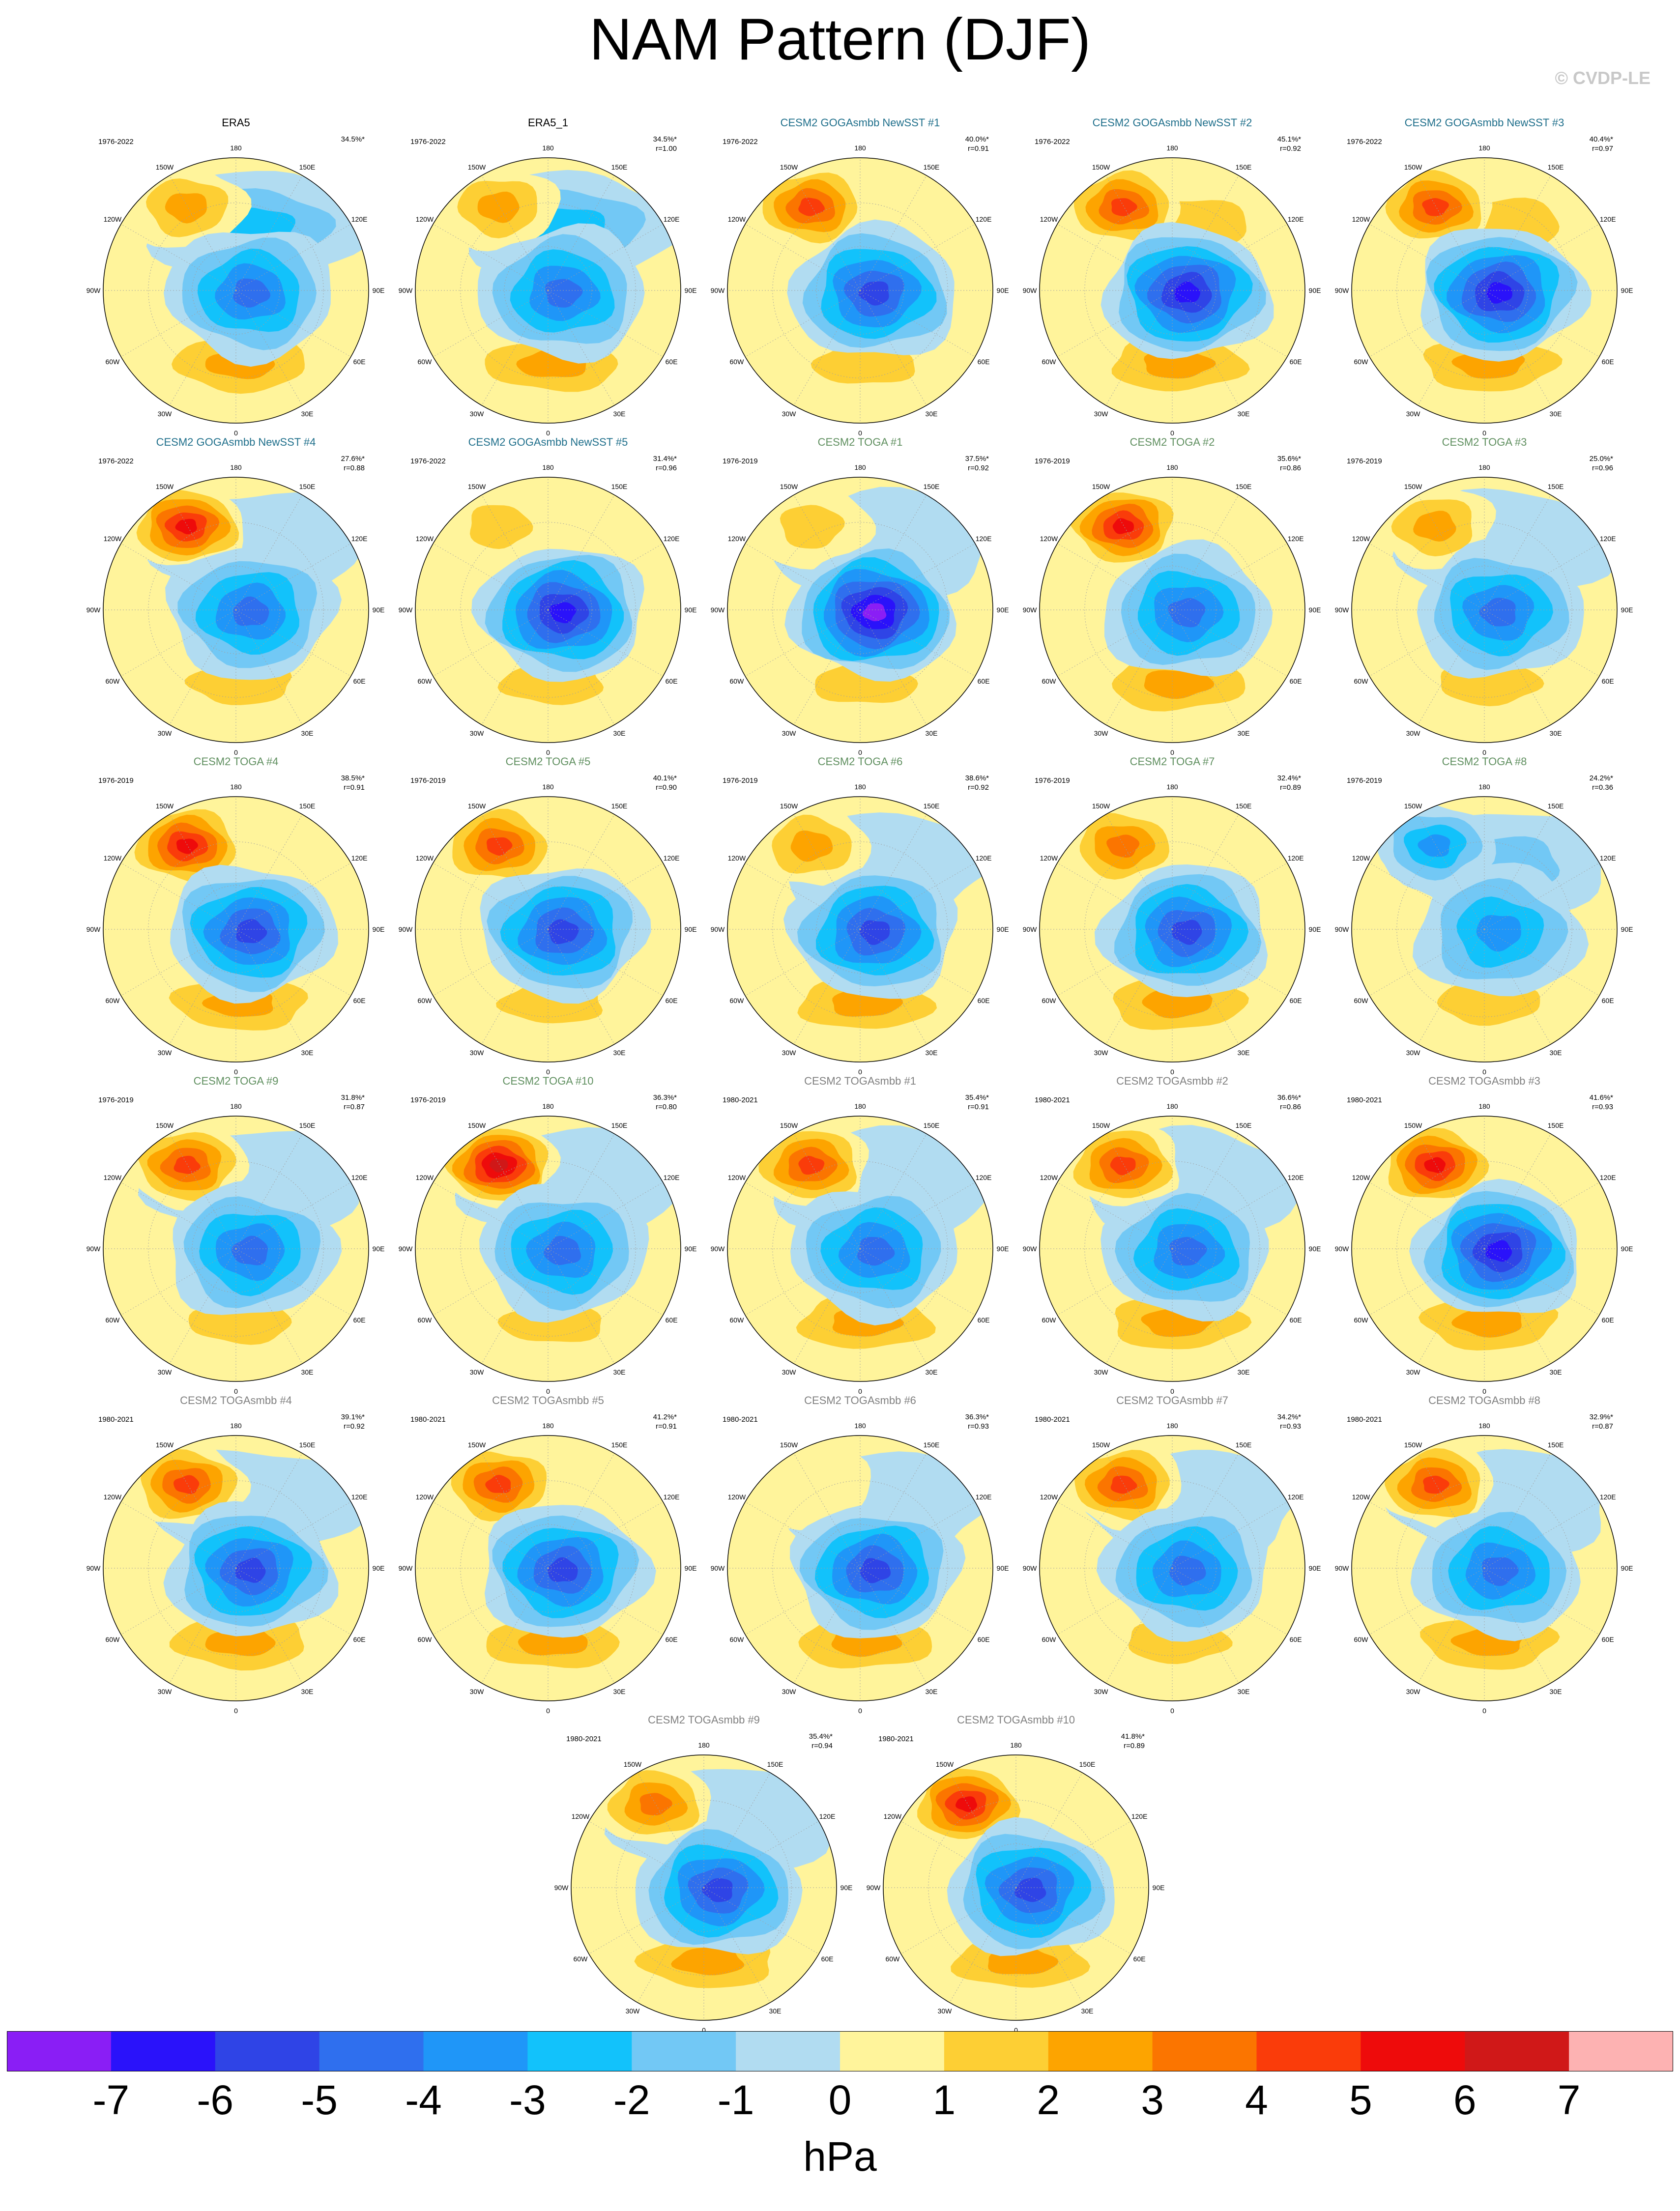 The width and height of the screenshot is (1680, 2211). I want to click on panel-variance-explained: 36.6%* r=0.86, so click(1289, 1102).